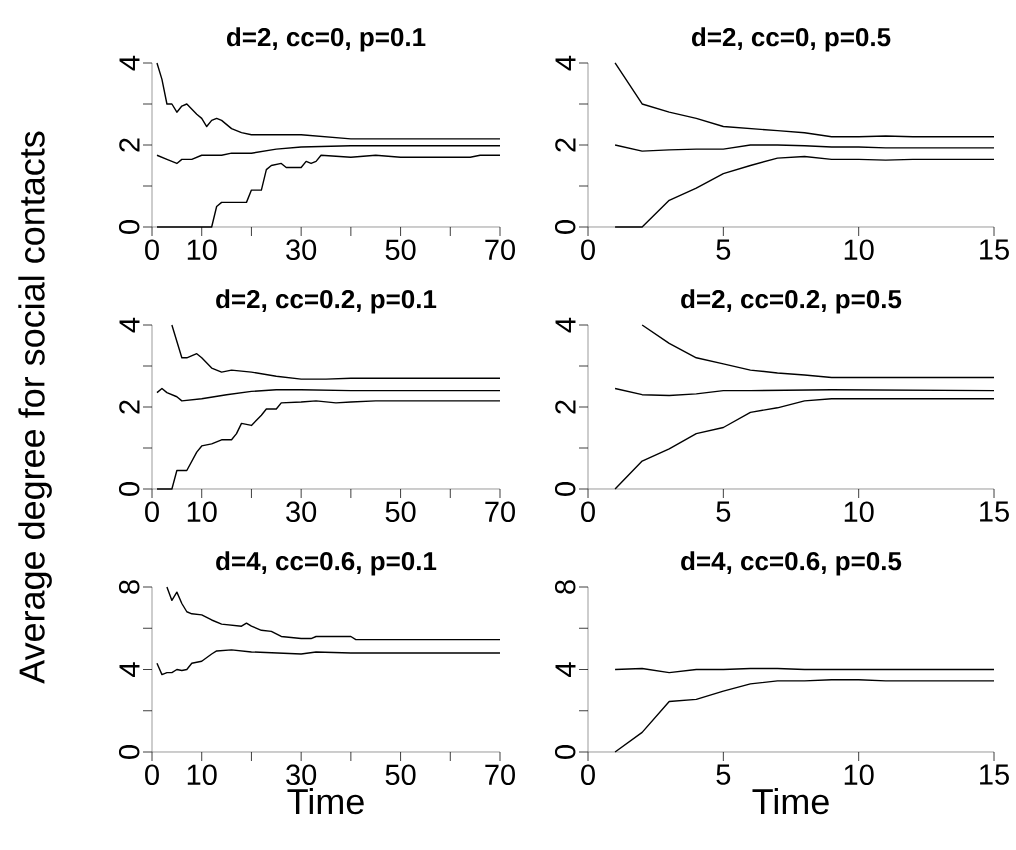 The image size is (1016, 850). Describe the element at coordinates (326, 563) in the screenshot. I see `chart-title: d=4, cc=0.6, p=0.1` at that location.